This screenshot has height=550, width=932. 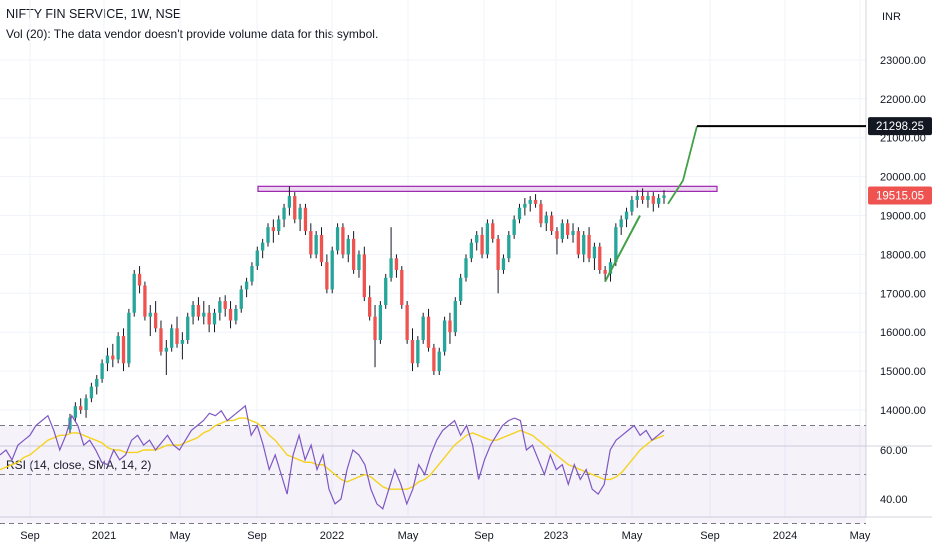 I want to click on target-price-label: 21298.25, so click(x=900, y=127).